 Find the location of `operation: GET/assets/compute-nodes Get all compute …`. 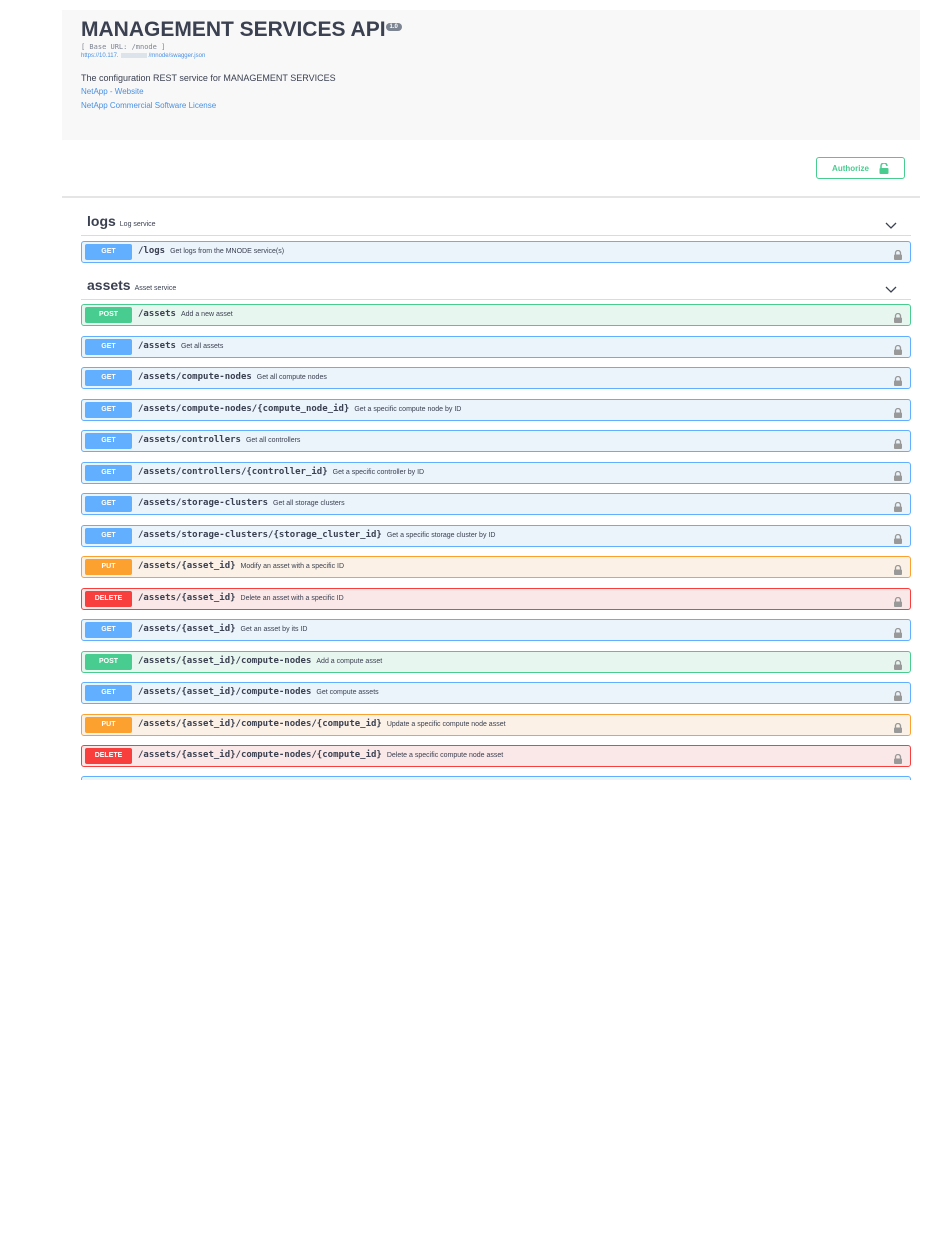

operation: GET/assets/compute-nodes Get all compute … is located at coordinates (496, 378).